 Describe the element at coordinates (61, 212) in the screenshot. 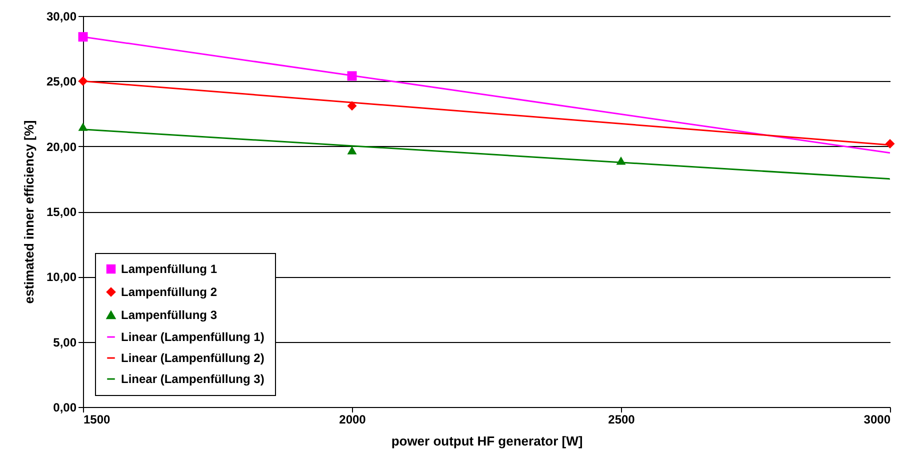

I see `y-tick-label: 15,00` at that location.